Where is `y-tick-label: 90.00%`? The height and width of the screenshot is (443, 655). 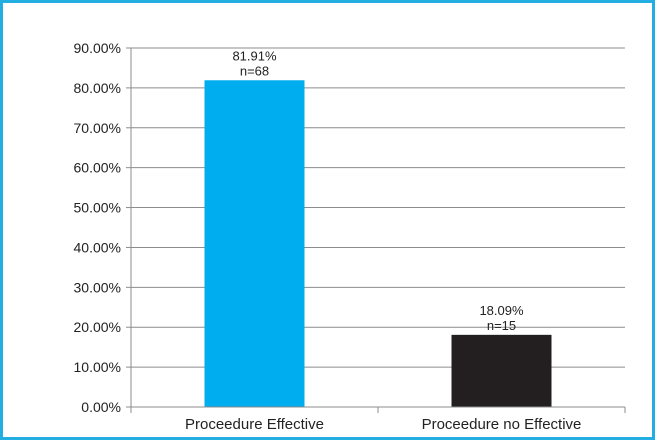
y-tick-label: 90.00% is located at coordinates (97, 48).